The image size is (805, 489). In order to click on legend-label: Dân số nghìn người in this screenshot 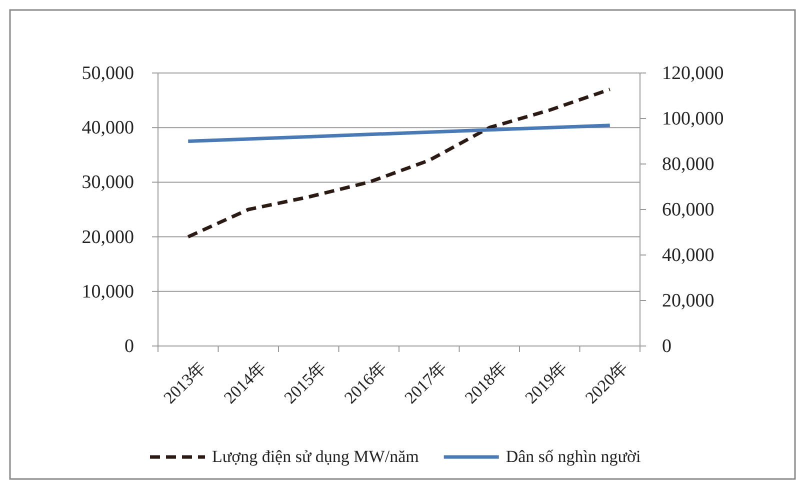, I will do `click(573, 456)`.